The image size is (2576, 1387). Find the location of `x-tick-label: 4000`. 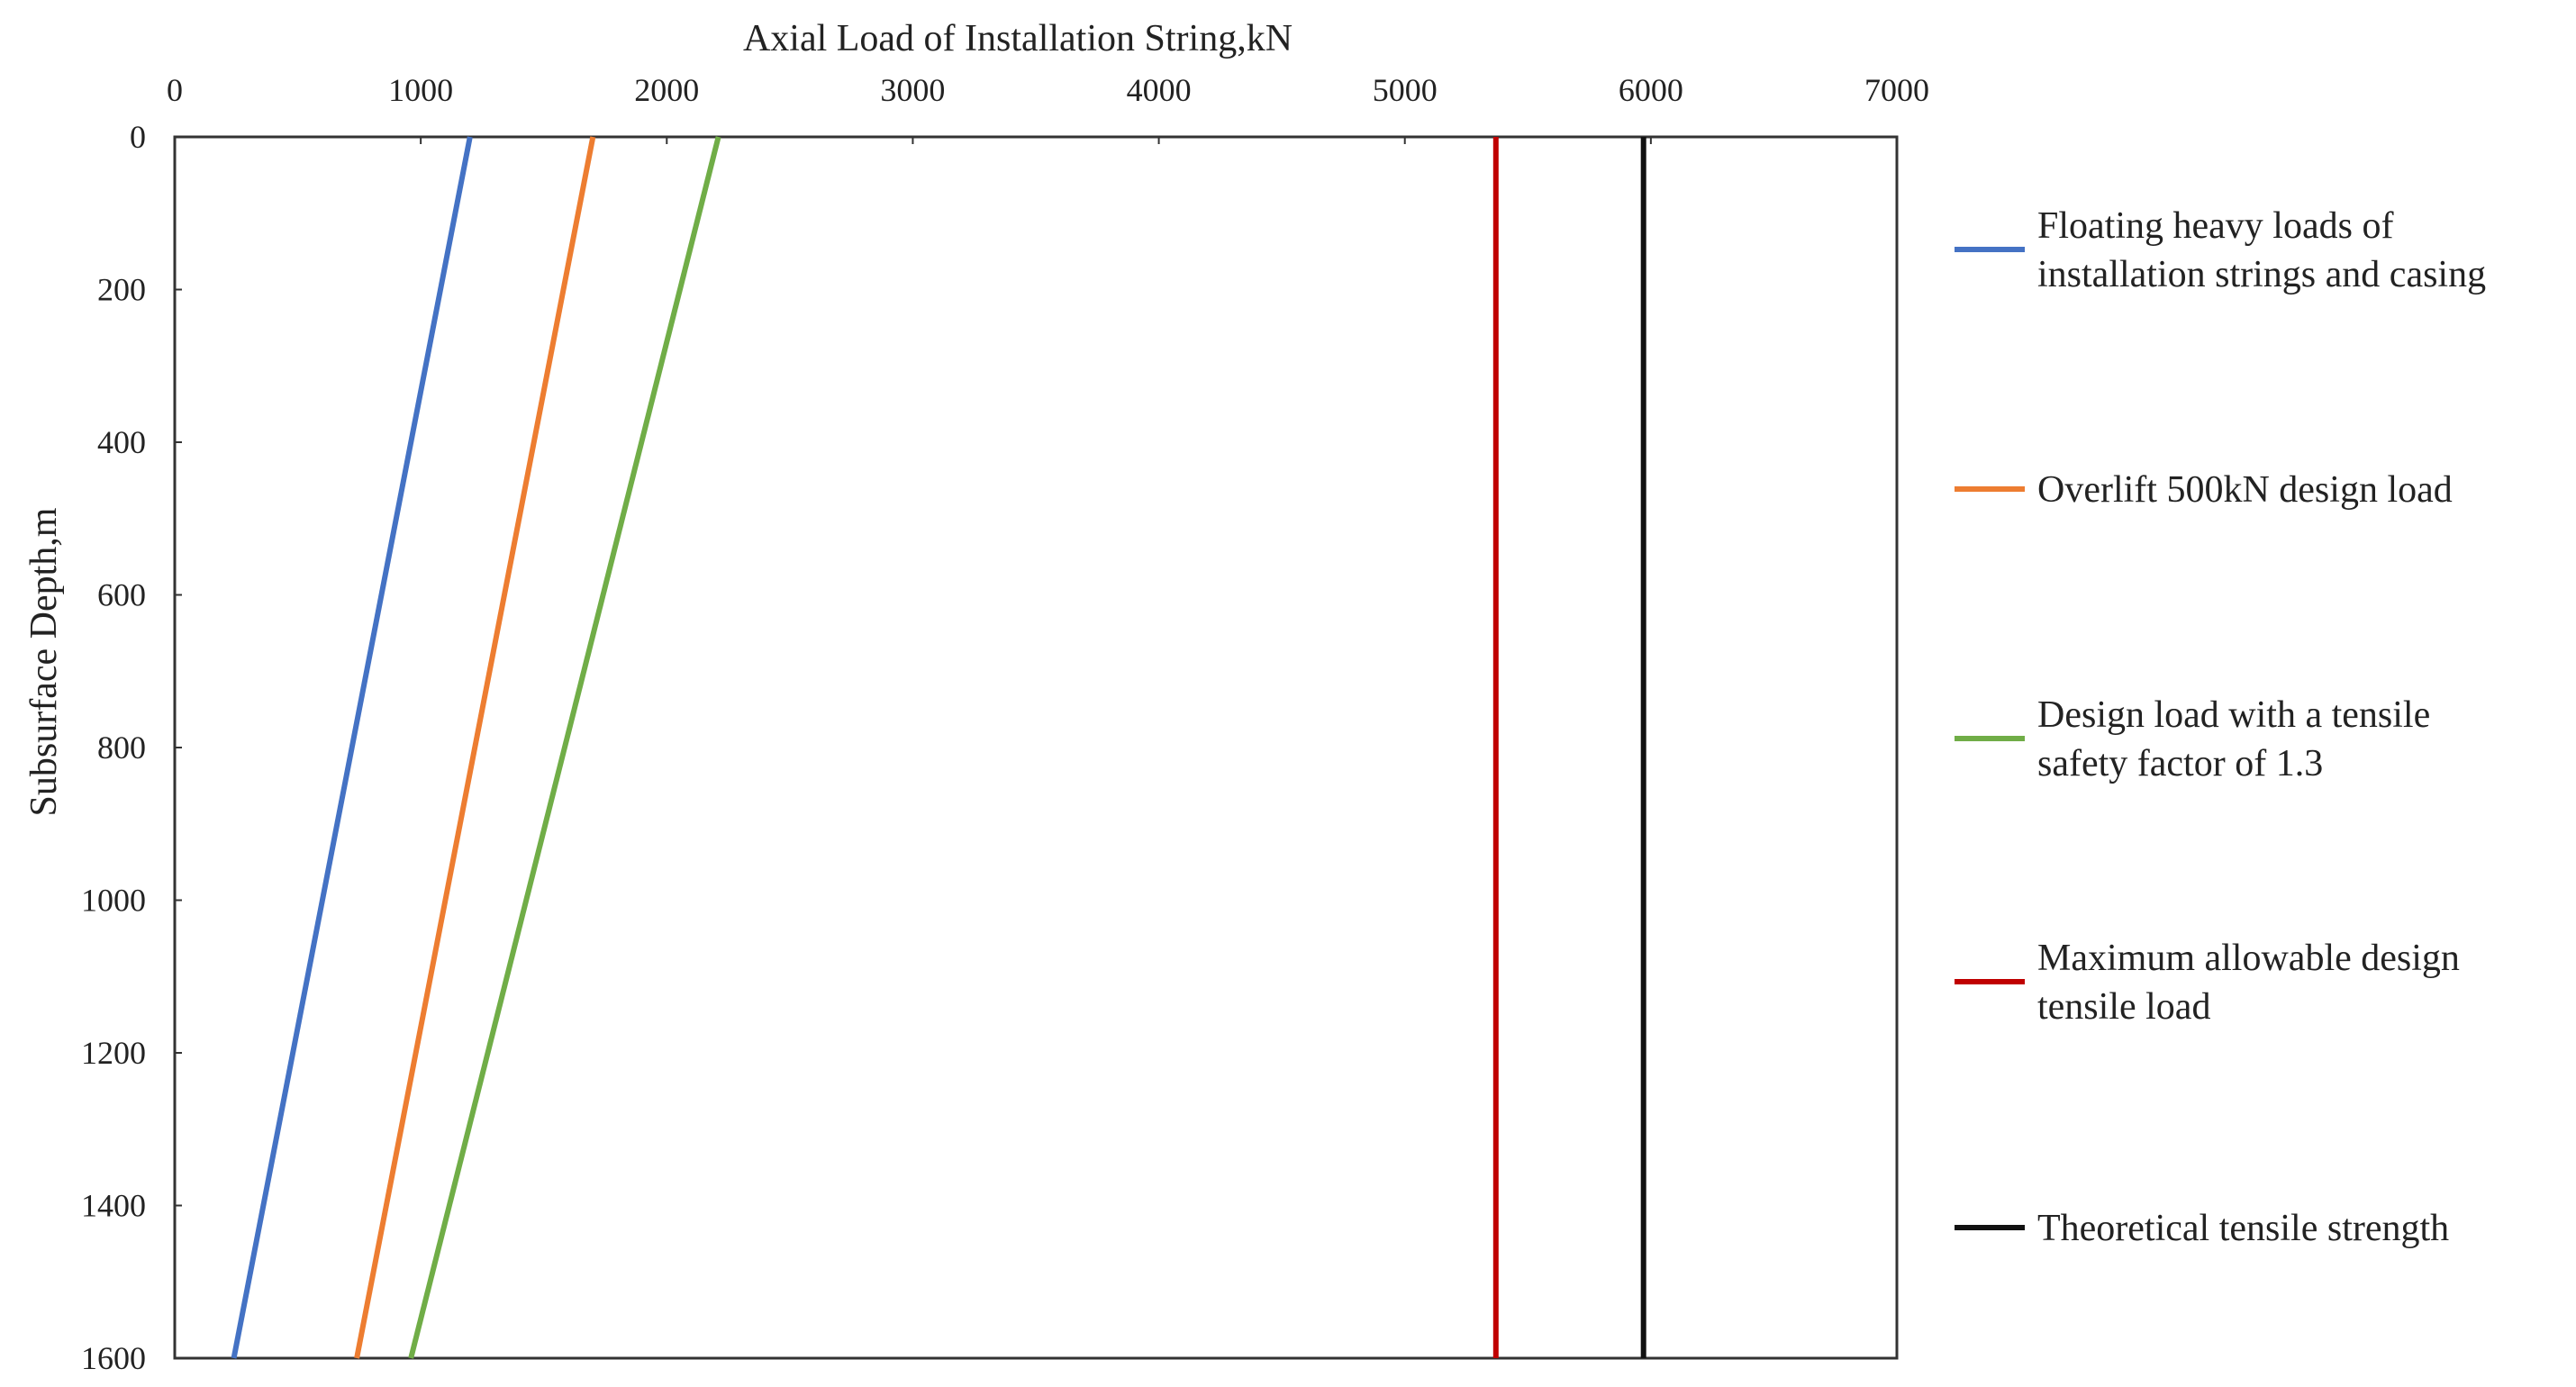

x-tick-label: 4000 is located at coordinates (1159, 90).